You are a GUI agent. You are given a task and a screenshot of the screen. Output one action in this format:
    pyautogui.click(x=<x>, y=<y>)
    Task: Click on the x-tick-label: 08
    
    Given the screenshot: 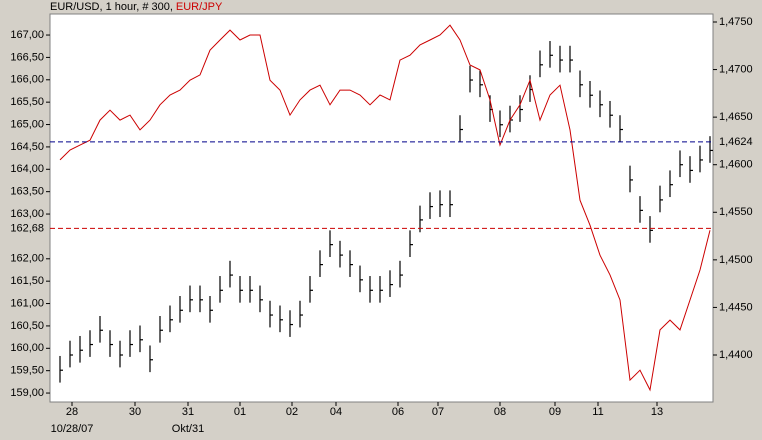 What is the action you would take?
    pyautogui.click(x=500, y=412)
    